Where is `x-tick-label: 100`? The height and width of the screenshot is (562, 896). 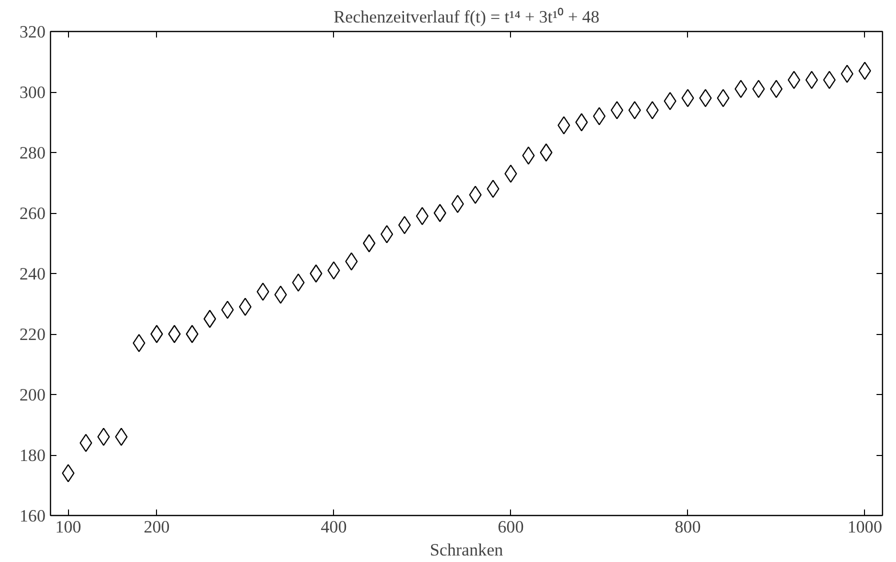 x-tick-label: 100 is located at coordinates (68, 527).